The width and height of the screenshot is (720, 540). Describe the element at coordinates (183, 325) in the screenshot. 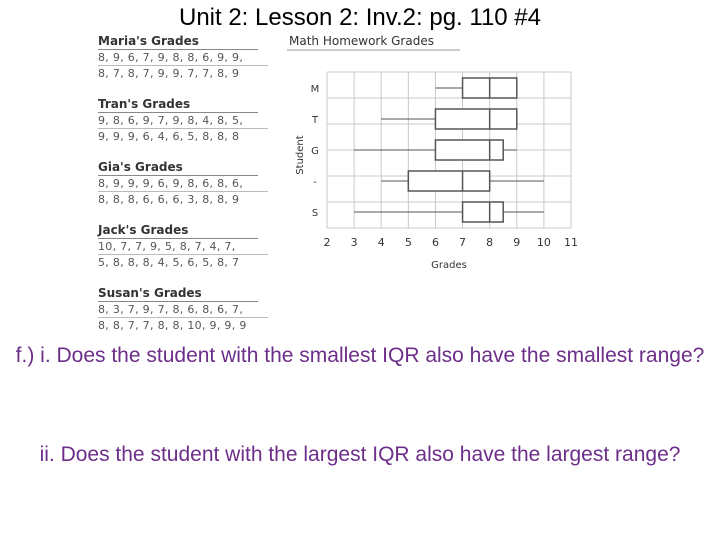

I see `grade-values: 8, 8, 7, 7, 8, 8, 10, 9, 9, 9` at that location.